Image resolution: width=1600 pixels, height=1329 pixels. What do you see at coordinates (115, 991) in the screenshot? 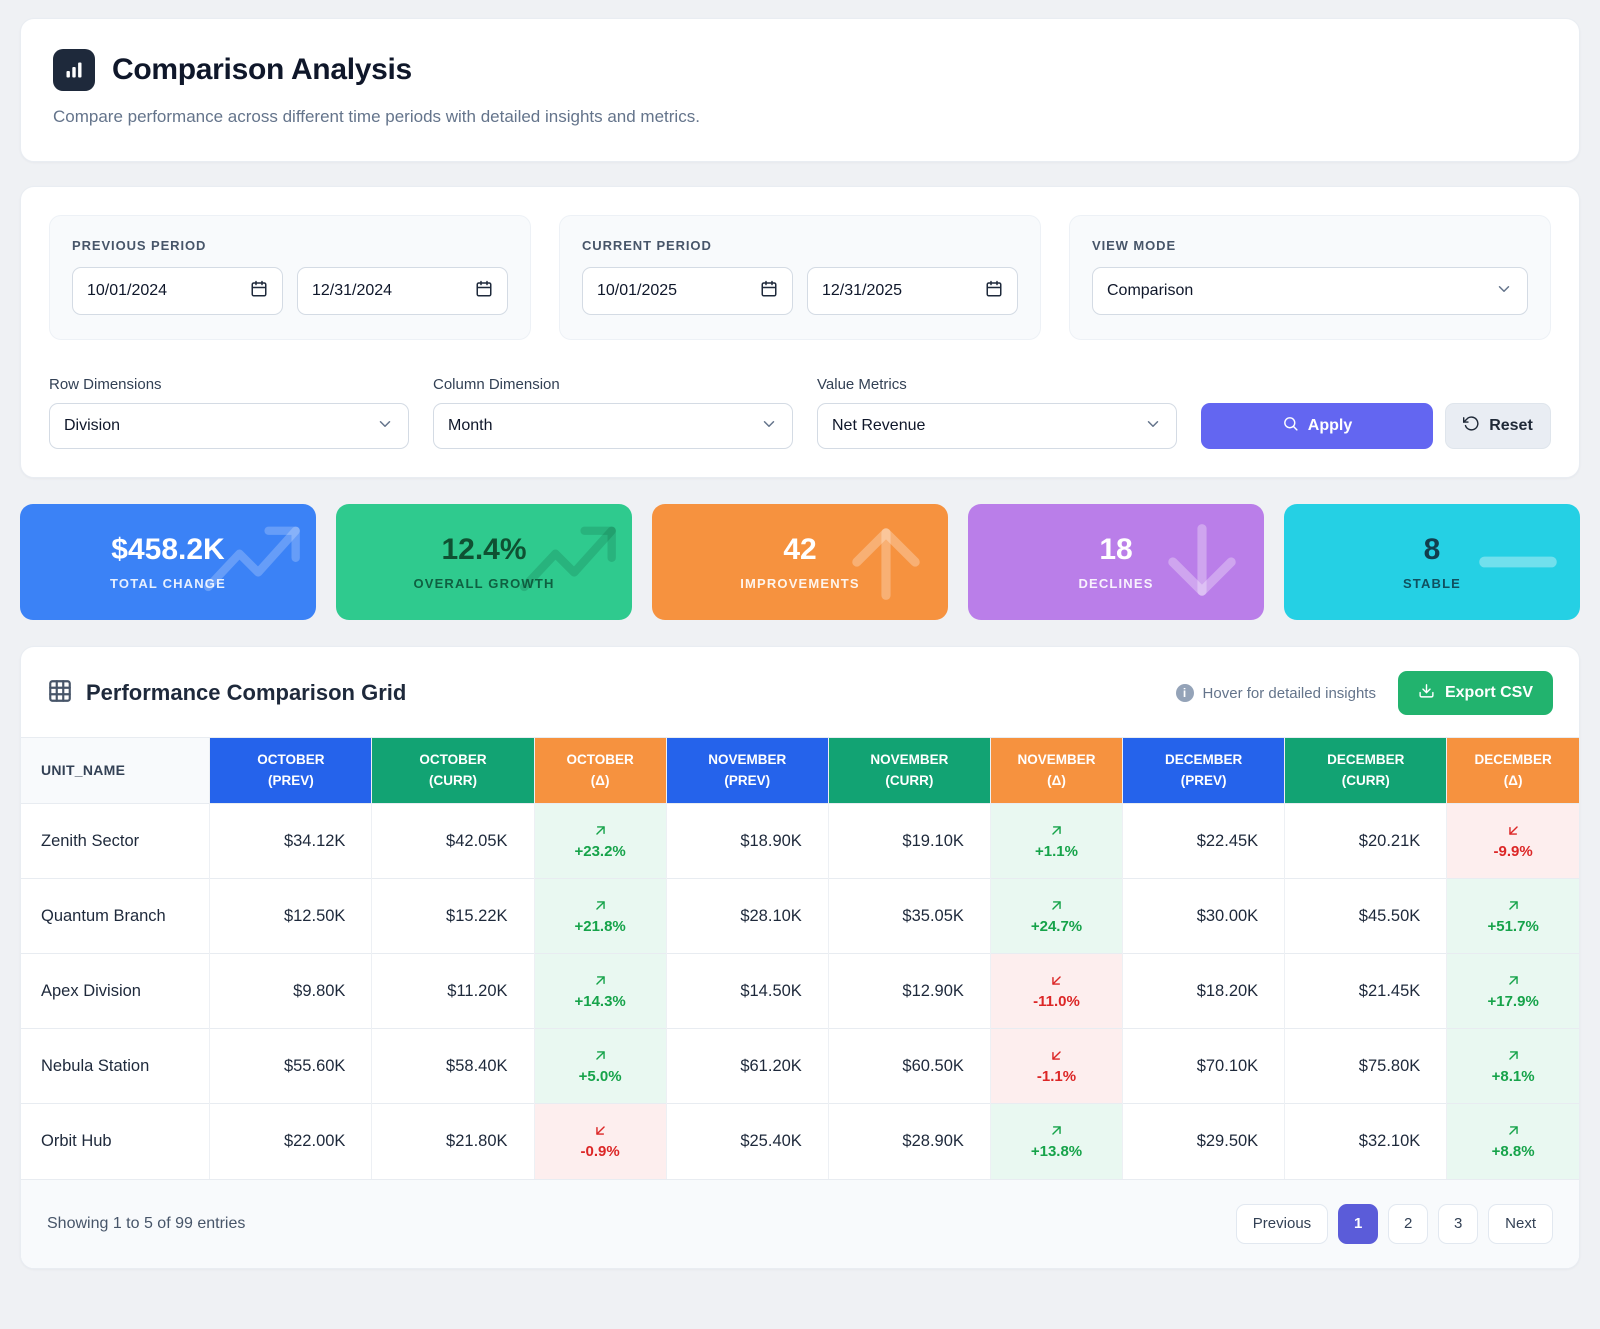
I see `unit-name-cell: Apex Division` at bounding box center [115, 991].